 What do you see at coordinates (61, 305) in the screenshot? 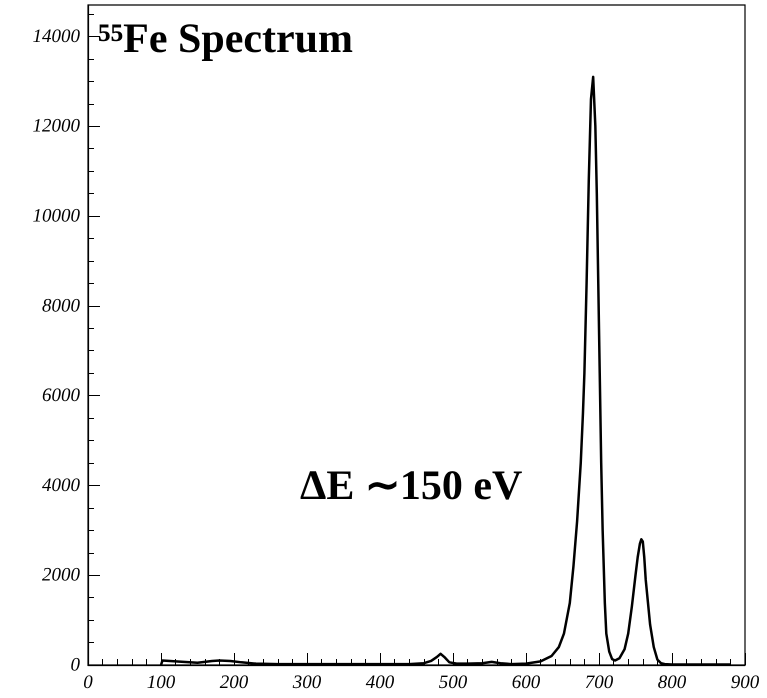
I see `y-tick-label: 8000` at bounding box center [61, 305].